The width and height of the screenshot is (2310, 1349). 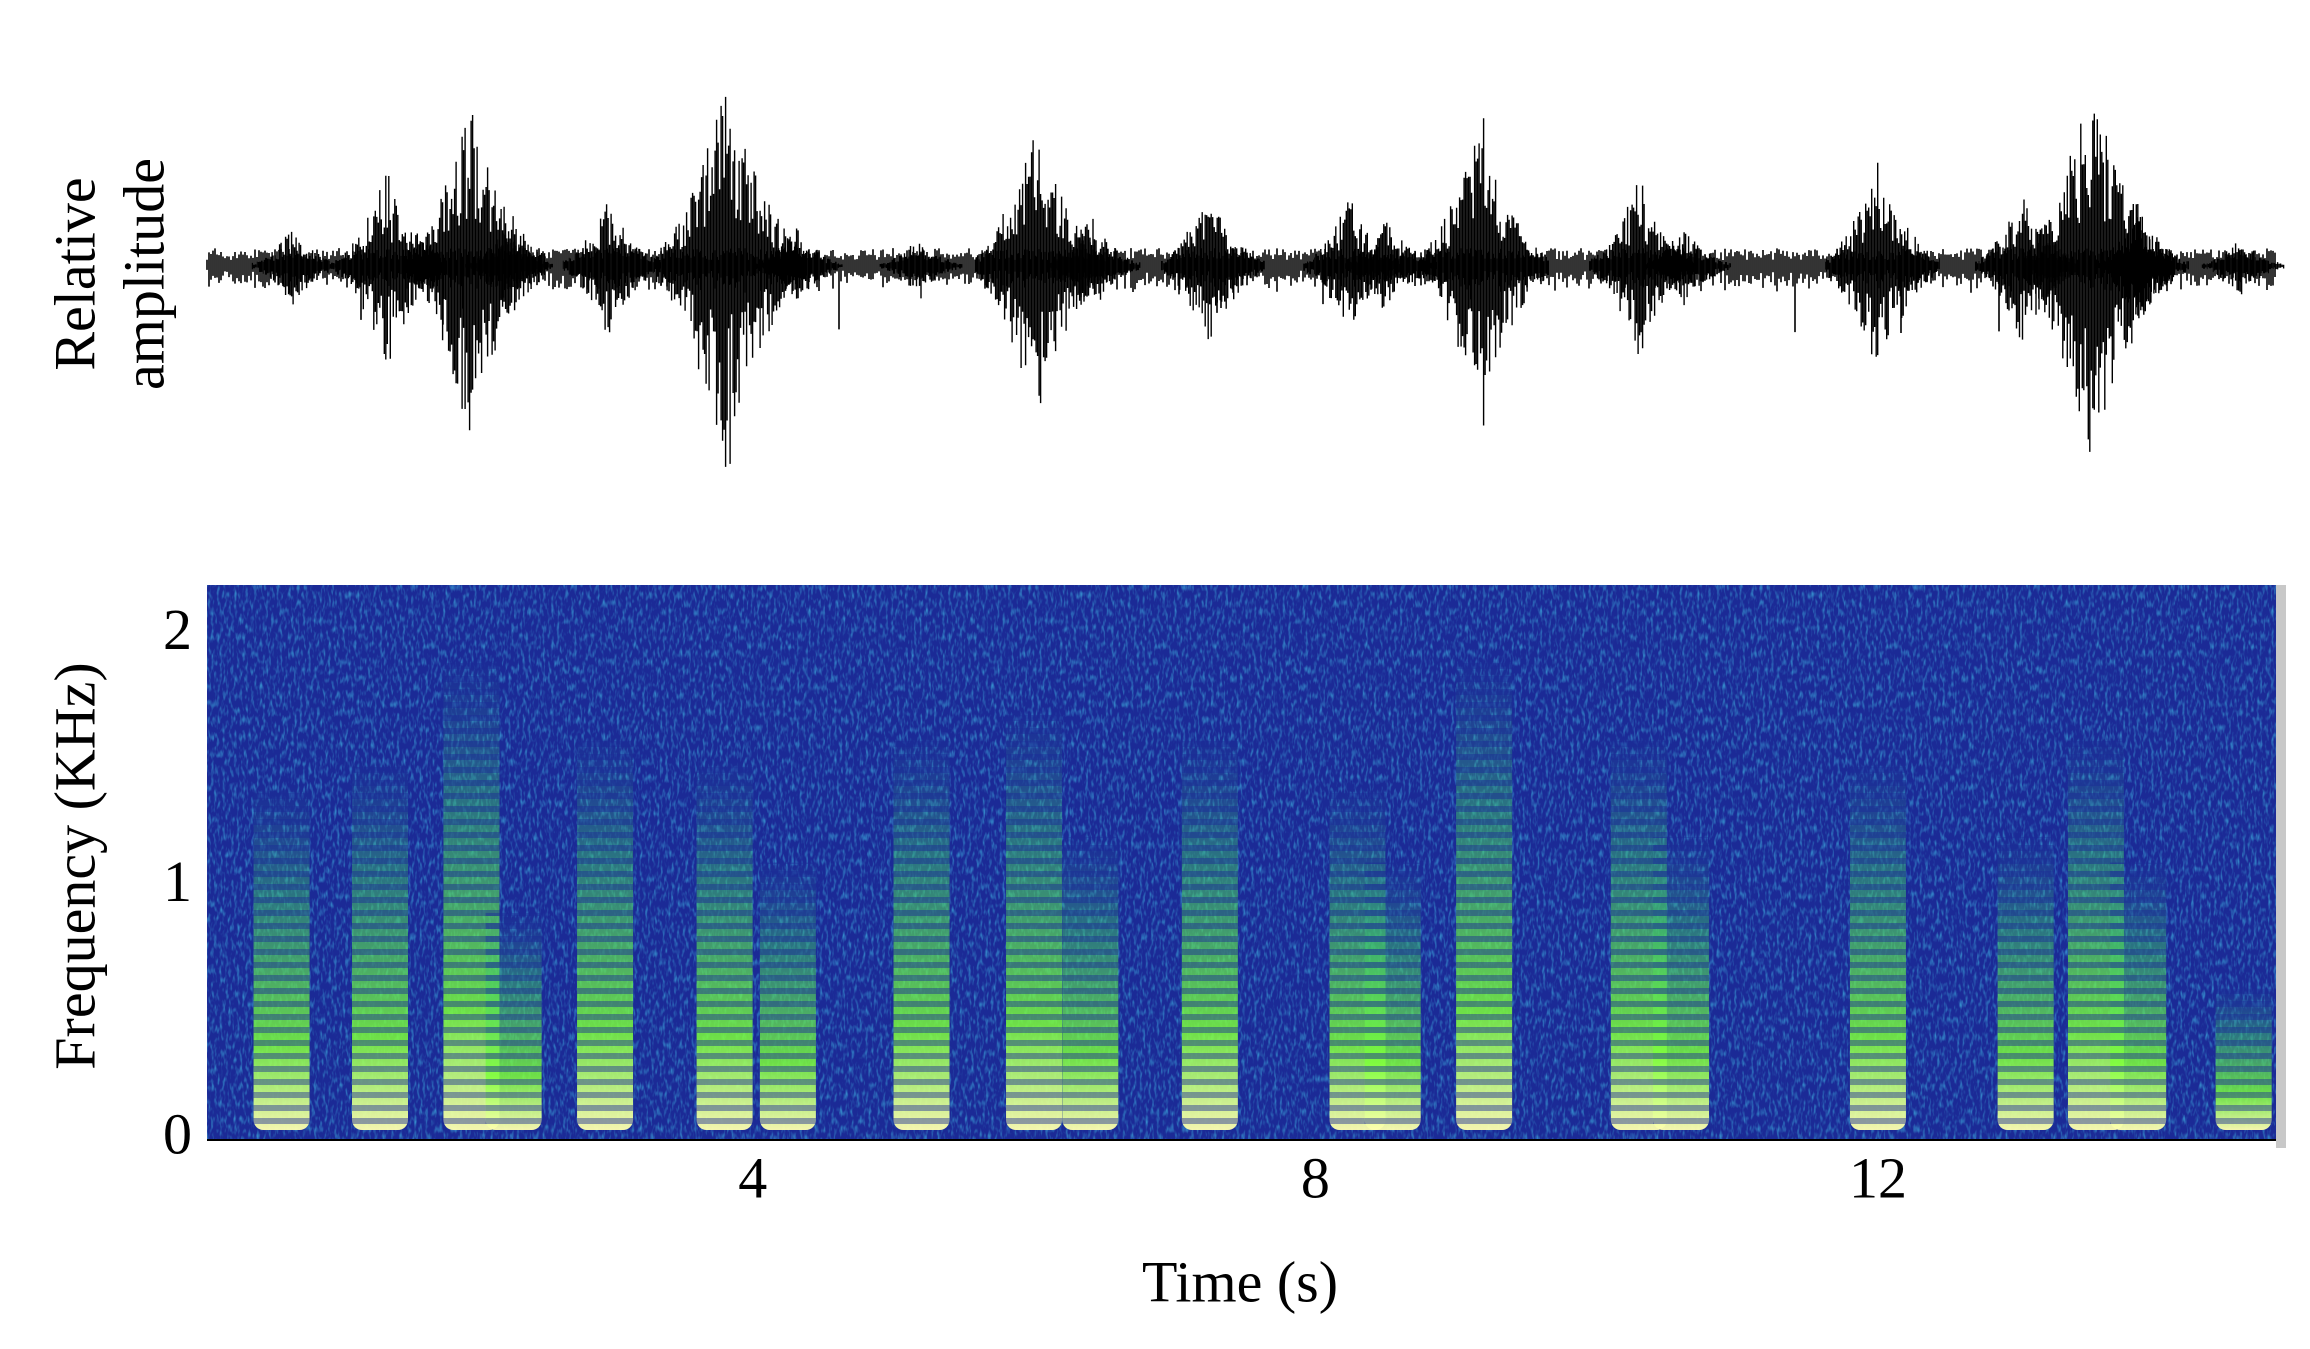 What do you see at coordinates (1240, 1281) in the screenshot?
I see `time-label: Time (s)` at bounding box center [1240, 1281].